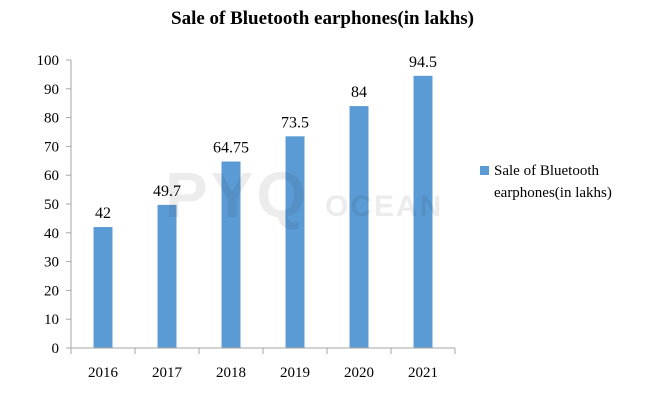 This screenshot has height=404, width=645. What do you see at coordinates (295, 122) in the screenshot?
I see `data-label: 73.5` at bounding box center [295, 122].